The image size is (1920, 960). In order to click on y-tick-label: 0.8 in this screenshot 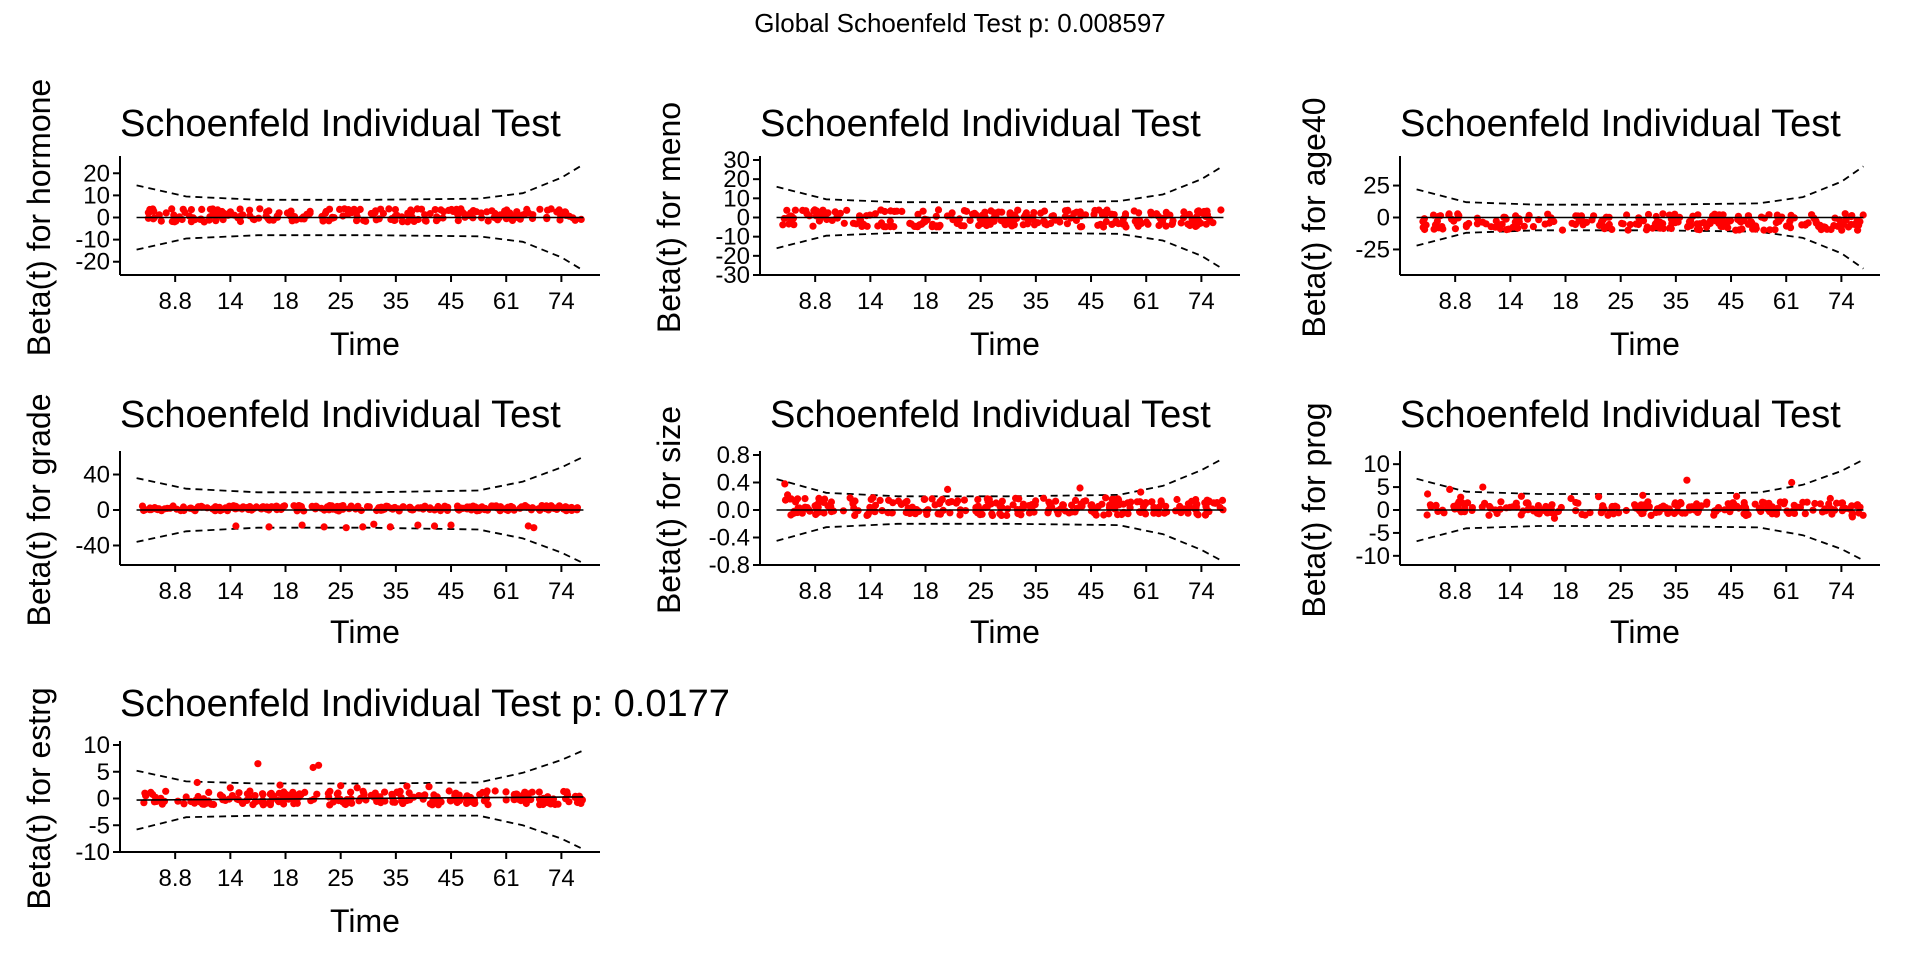, I will do `click(733, 455)`.